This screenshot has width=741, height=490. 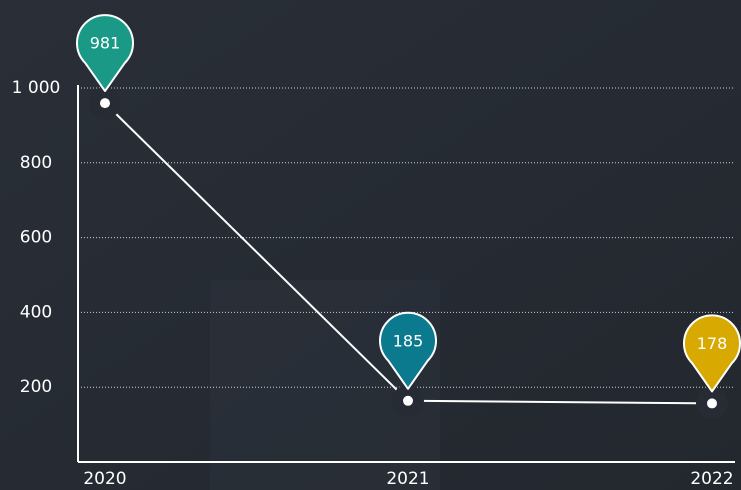 What do you see at coordinates (408, 340) in the screenshot?
I see `data-label: 185` at bounding box center [408, 340].